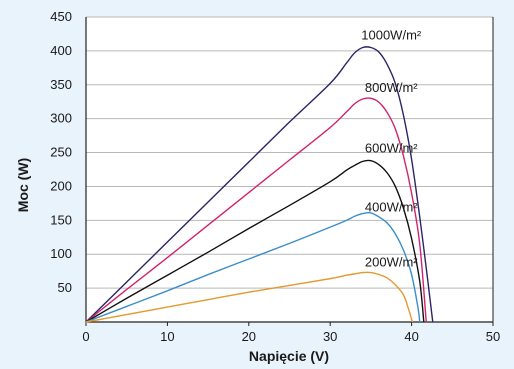 This screenshot has width=514, height=369. Describe the element at coordinates (61, 50) in the screenshot. I see `y-tick-label-400: 400` at that location.